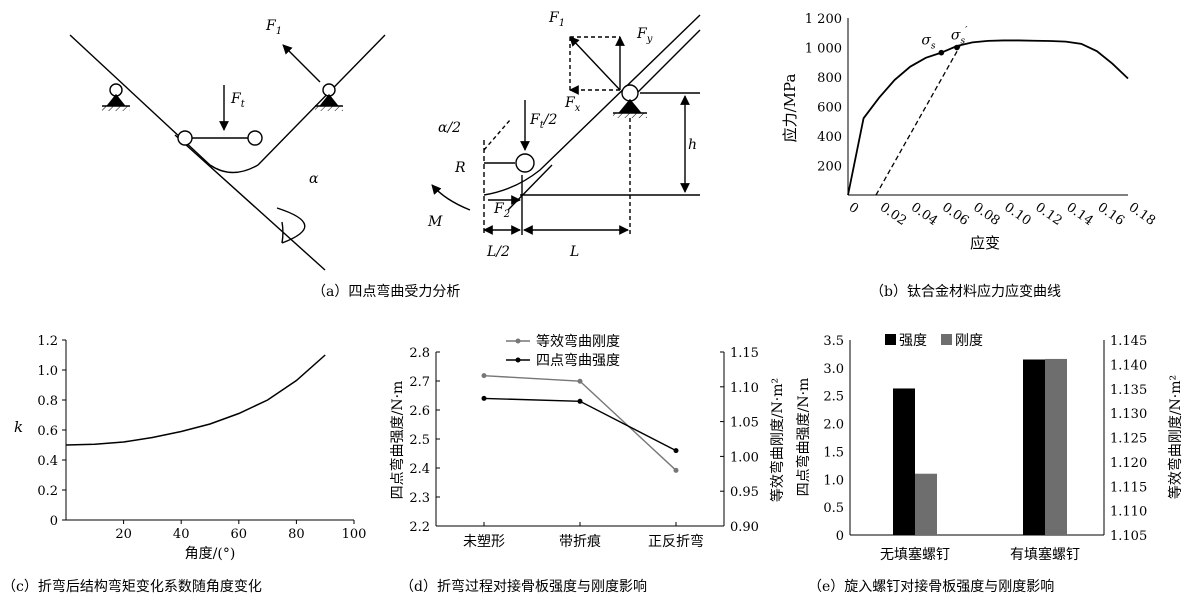 This screenshot has height=600, width=1193. I want to click on moment-arrow, so click(451, 197).